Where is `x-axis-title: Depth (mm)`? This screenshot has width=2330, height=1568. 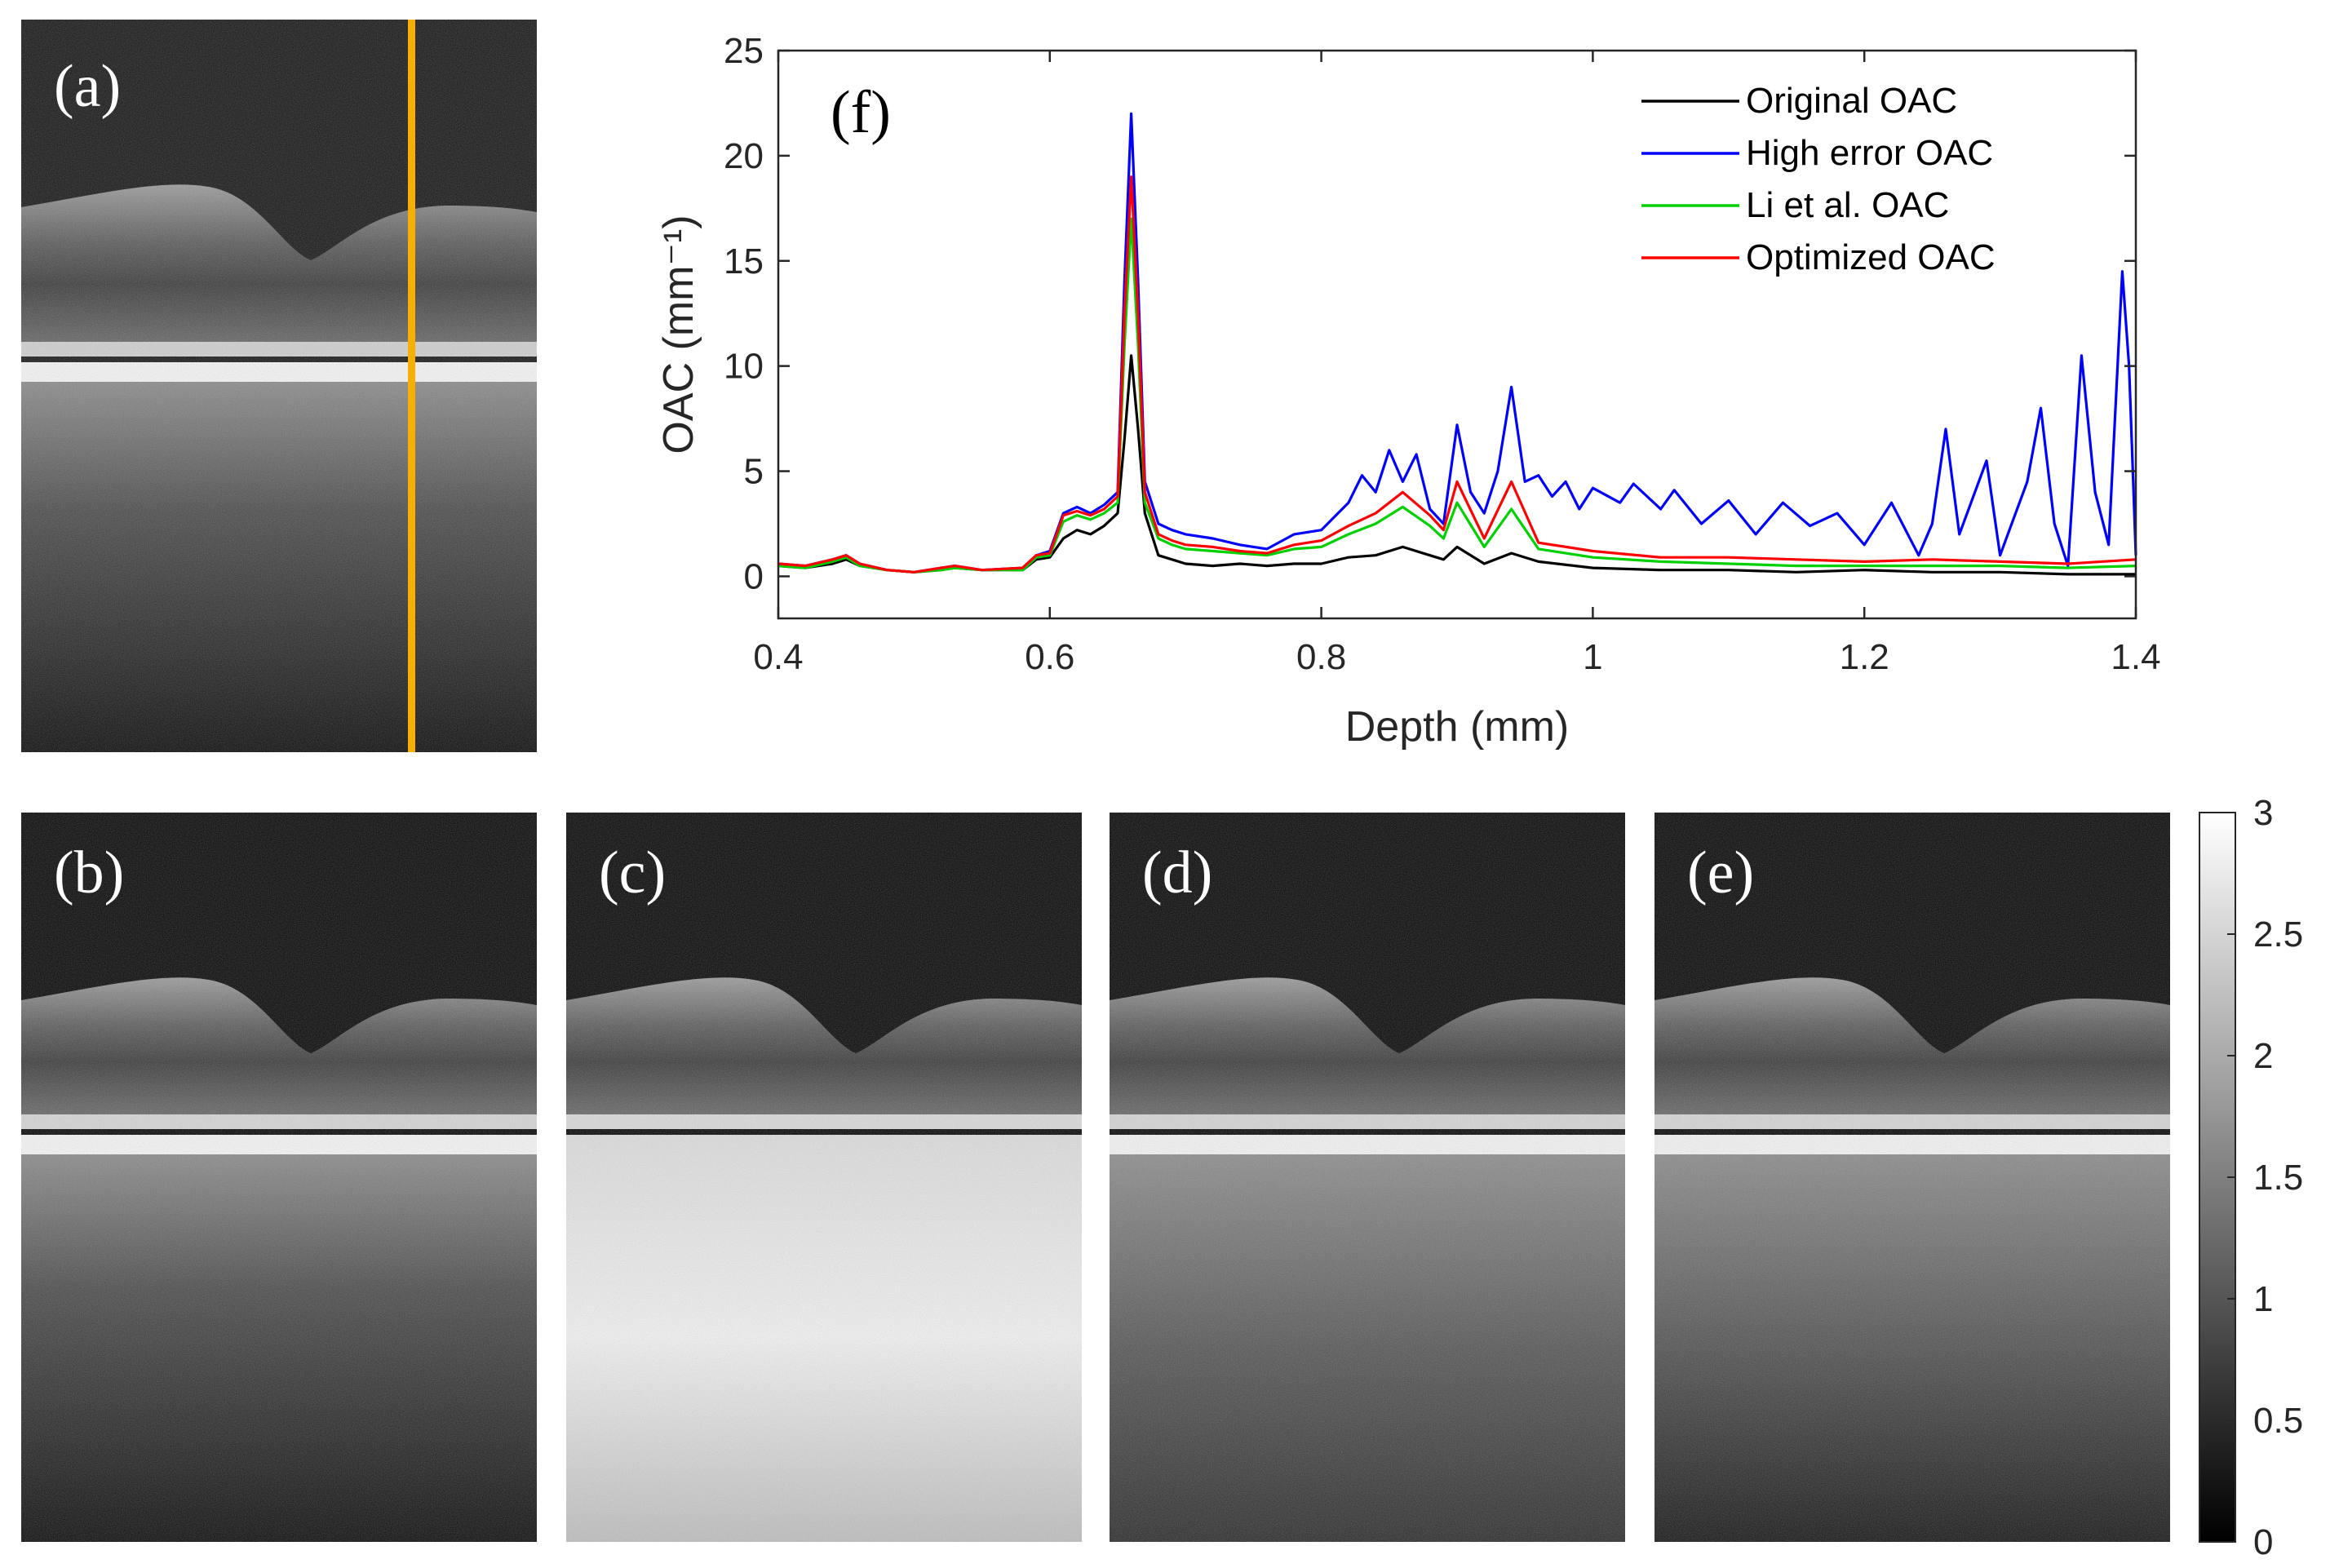 x-axis-title: Depth (mm) is located at coordinates (1457, 727).